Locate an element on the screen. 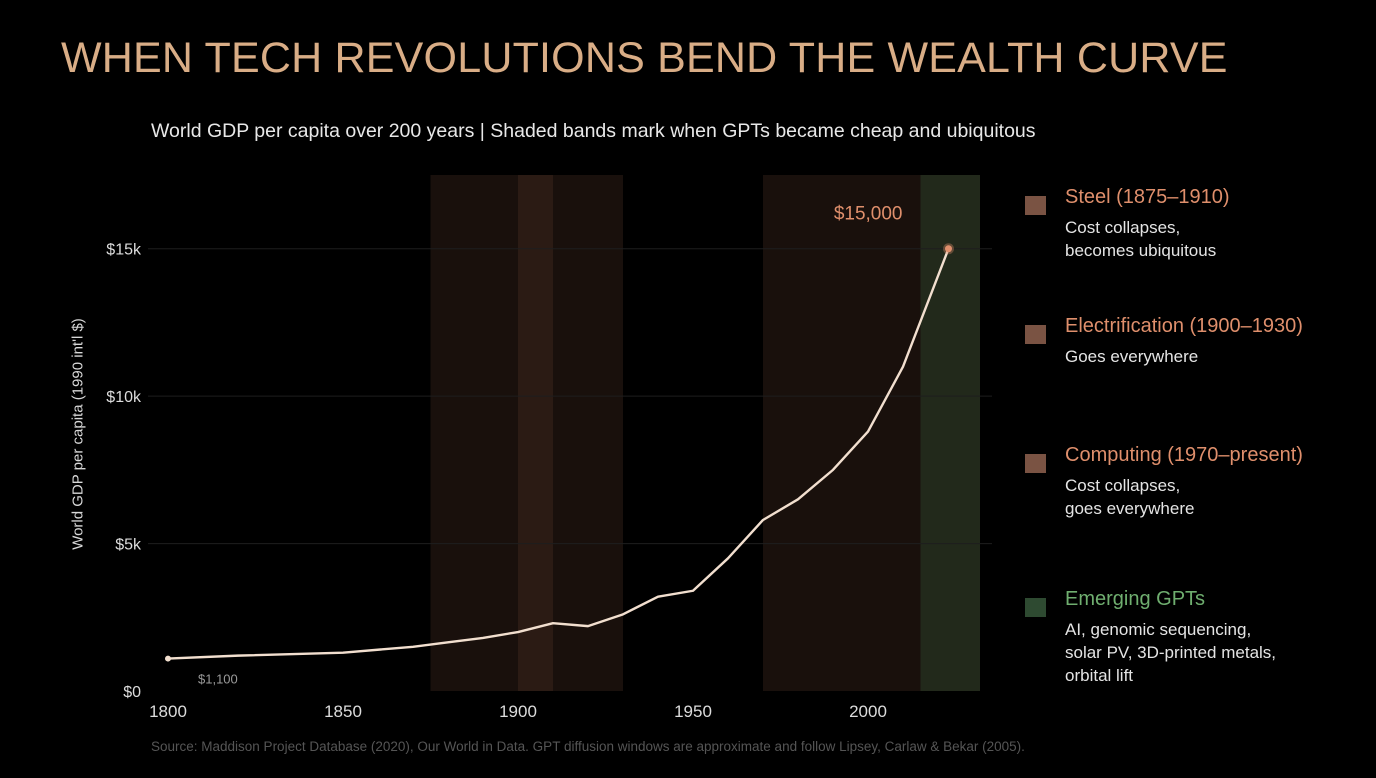 The height and width of the screenshot is (778, 1376). y-tick-label: $0 is located at coordinates (132, 692).